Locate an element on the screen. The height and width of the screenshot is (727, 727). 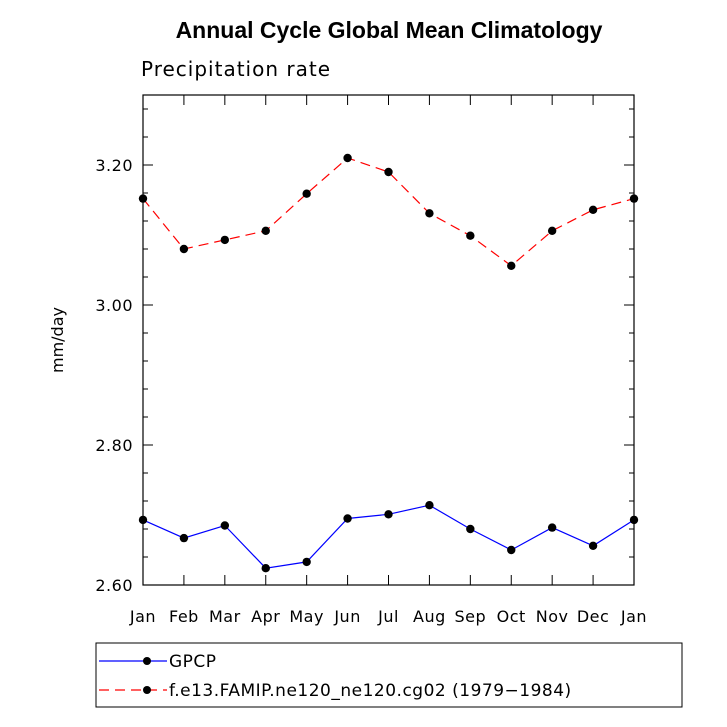
x-tick-label: May is located at coordinates (306, 616).